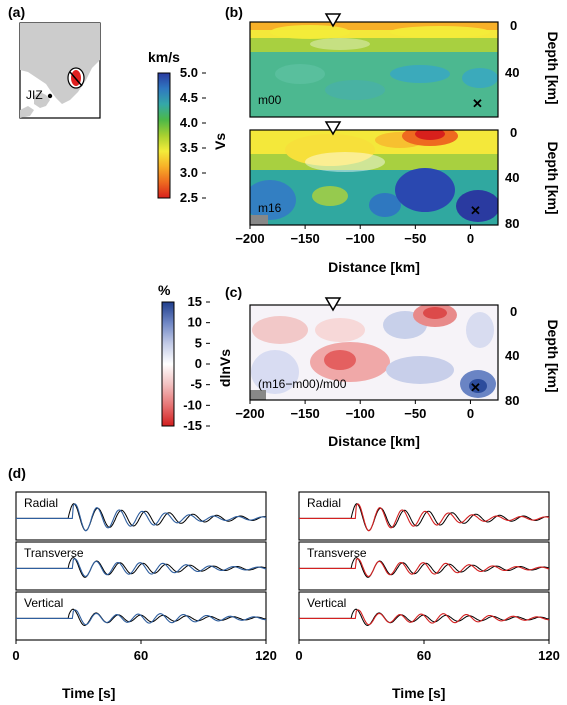 The height and width of the screenshot is (705, 567). I want to click on hypocenter-diff: ✕, so click(475, 387).